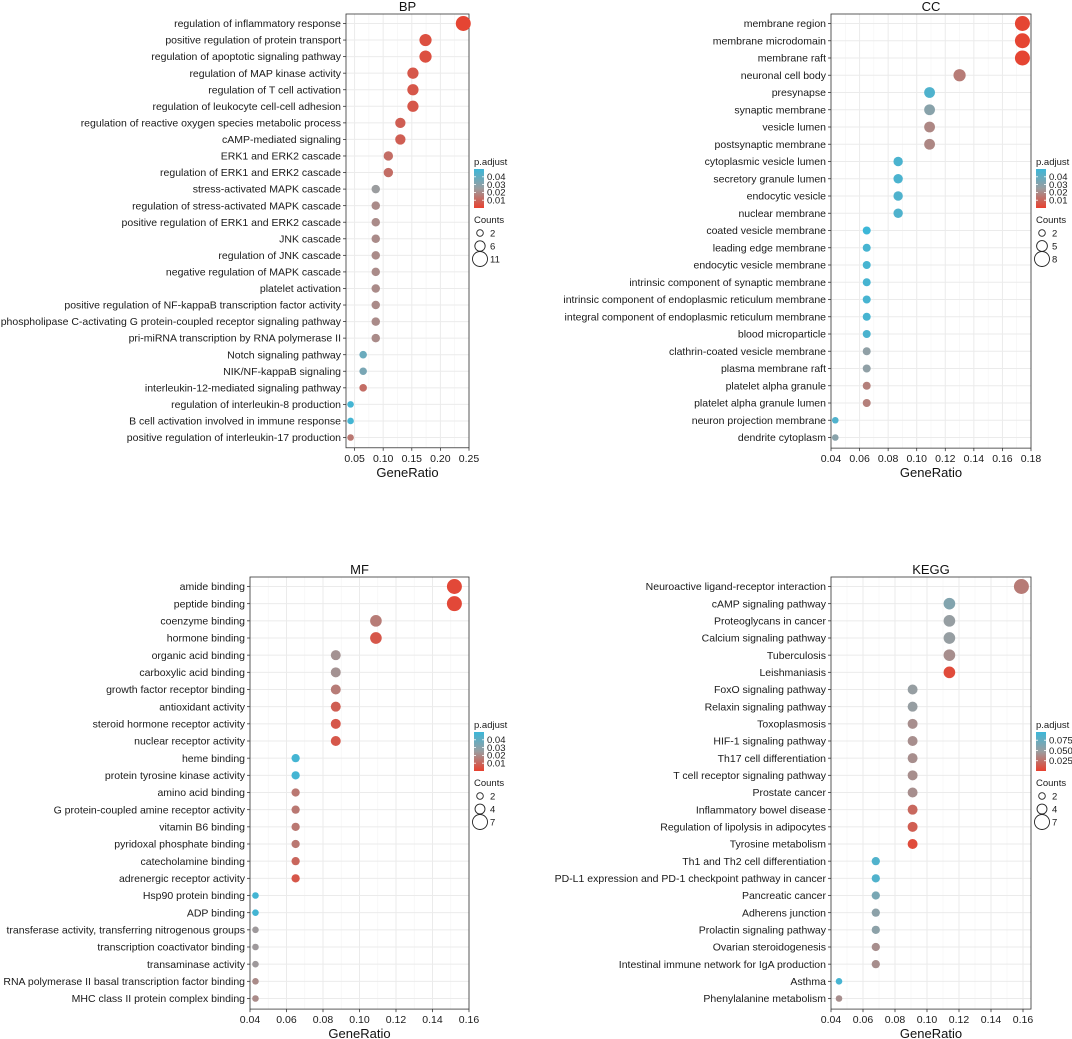 The height and width of the screenshot is (1039, 1072). What do you see at coordinates (407, 231) in the screenshot?
I see `plot-border` at bounding box center [407, 231].